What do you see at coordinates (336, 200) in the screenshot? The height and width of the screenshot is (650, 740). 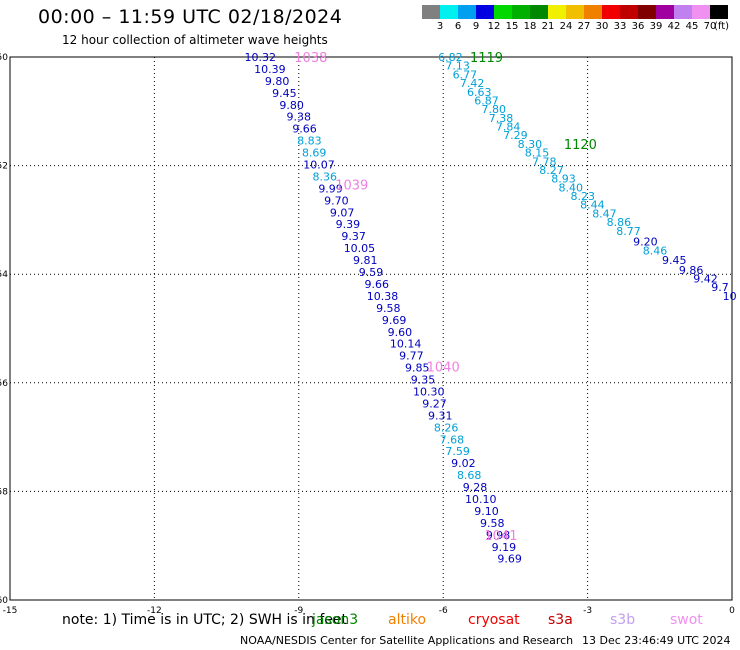 I see `wave-height-label: 9.70` at bounding box center [336, 200].